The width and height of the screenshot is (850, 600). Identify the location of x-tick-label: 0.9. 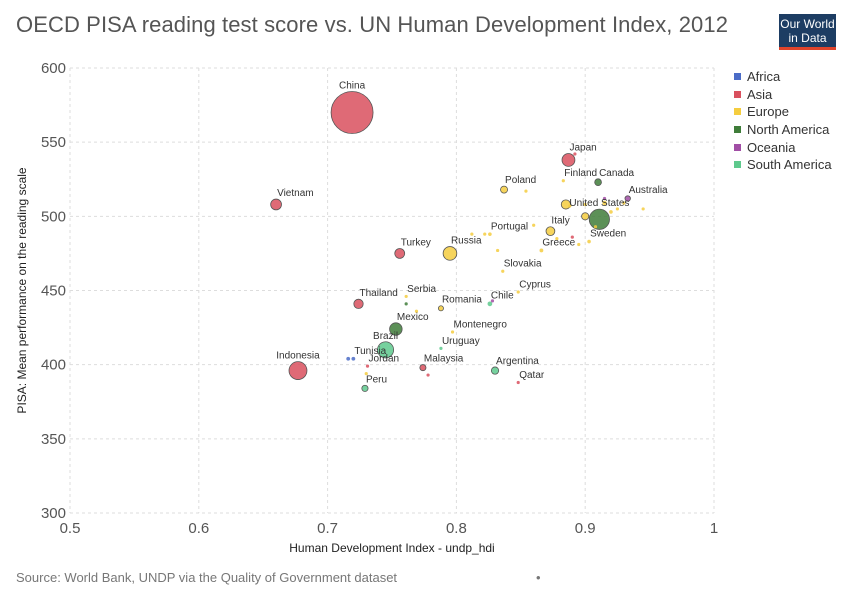
(585, 528).